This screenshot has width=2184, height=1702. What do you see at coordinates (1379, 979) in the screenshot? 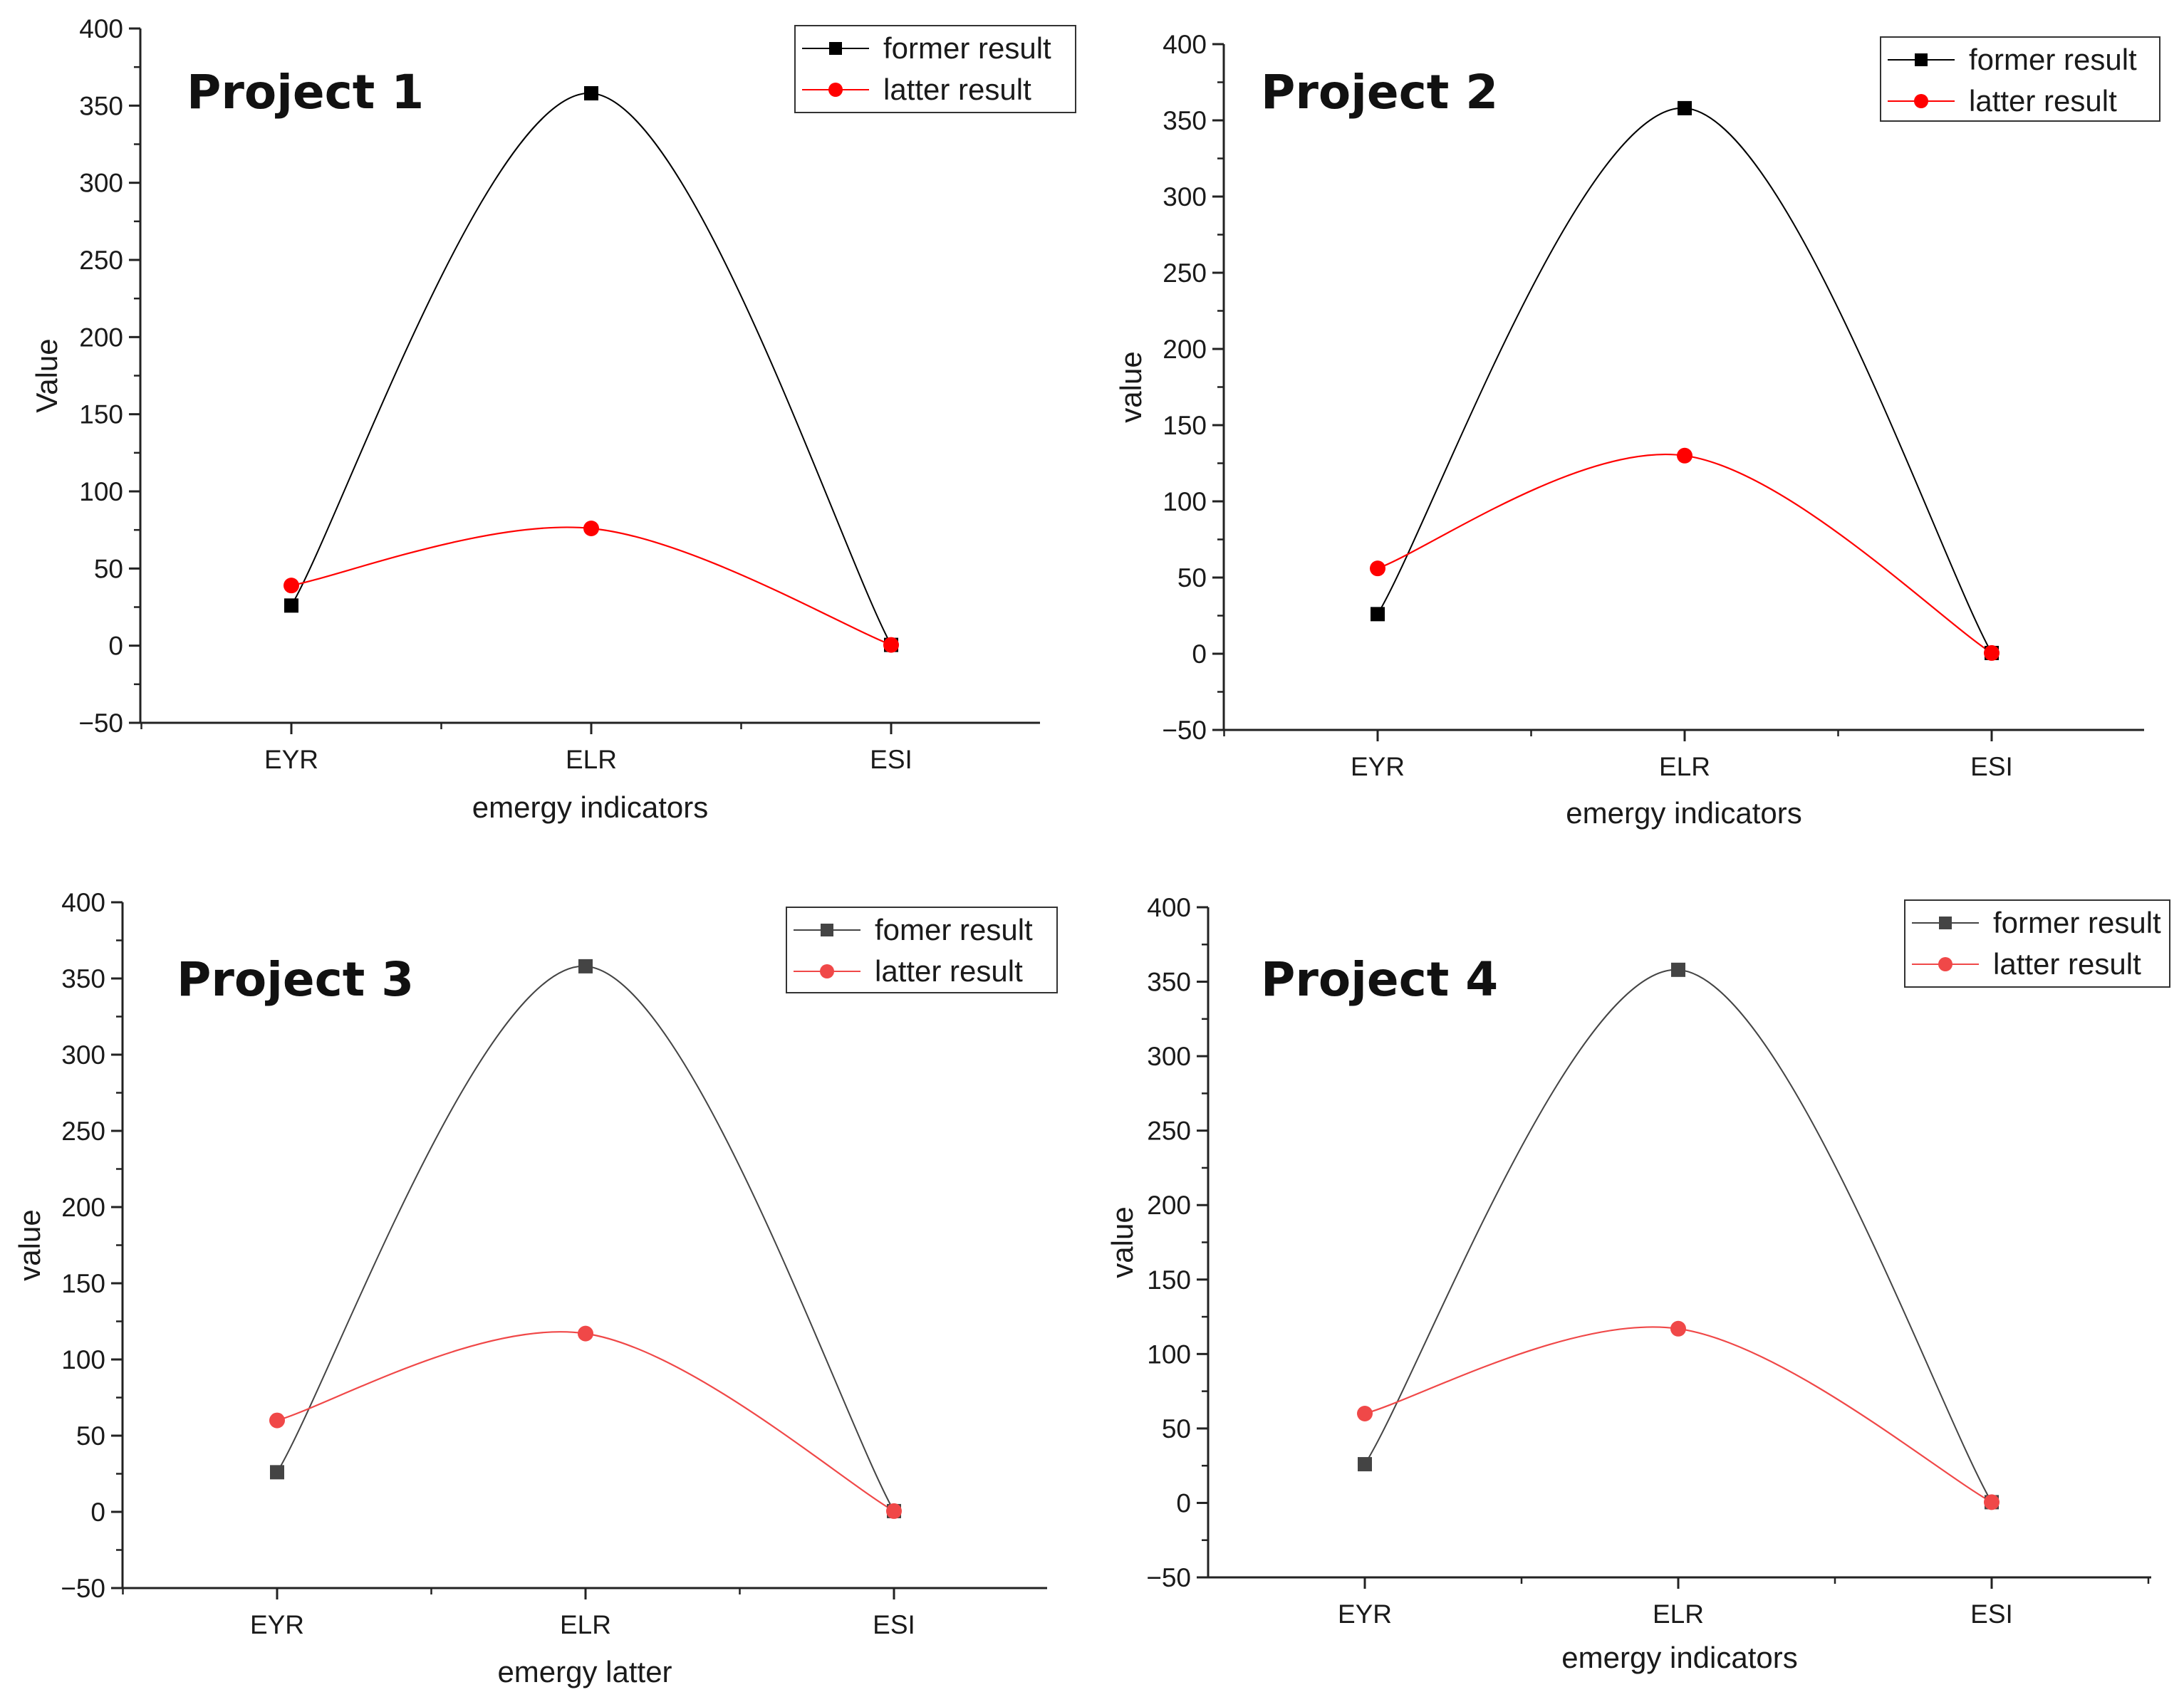
I see `panel-title: Project 4` at bounding box center [1379, 979].